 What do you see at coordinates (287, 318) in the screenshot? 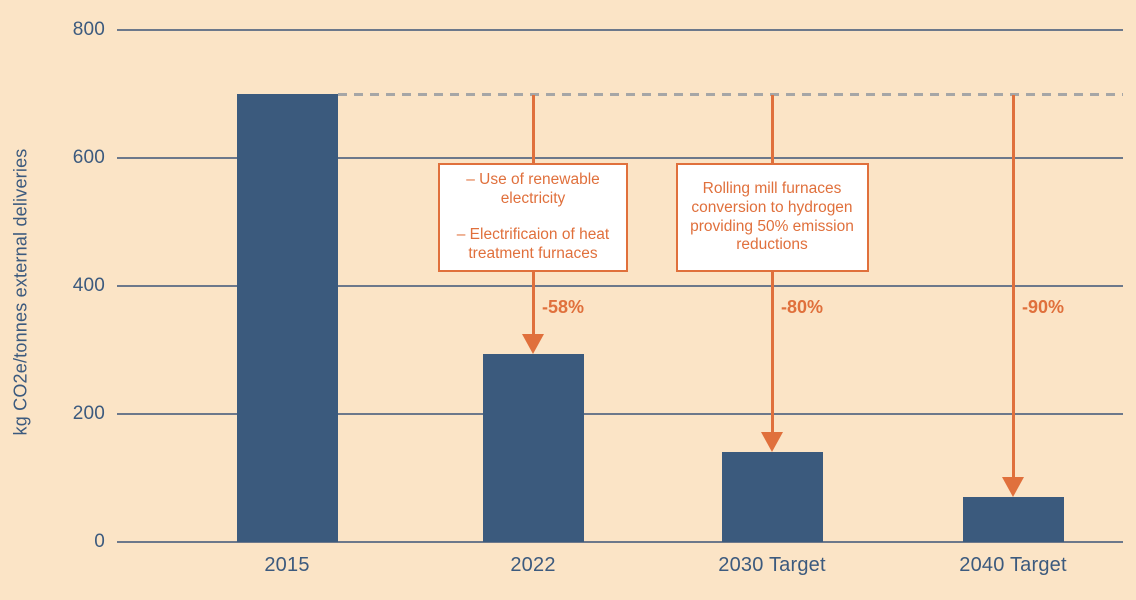
I see `bar-2015` at bounding box center [287, 318].